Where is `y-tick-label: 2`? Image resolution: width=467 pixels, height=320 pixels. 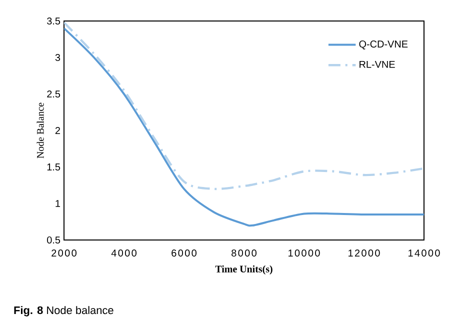
y-tick-label: 2 is located at coordinates (57, 130).